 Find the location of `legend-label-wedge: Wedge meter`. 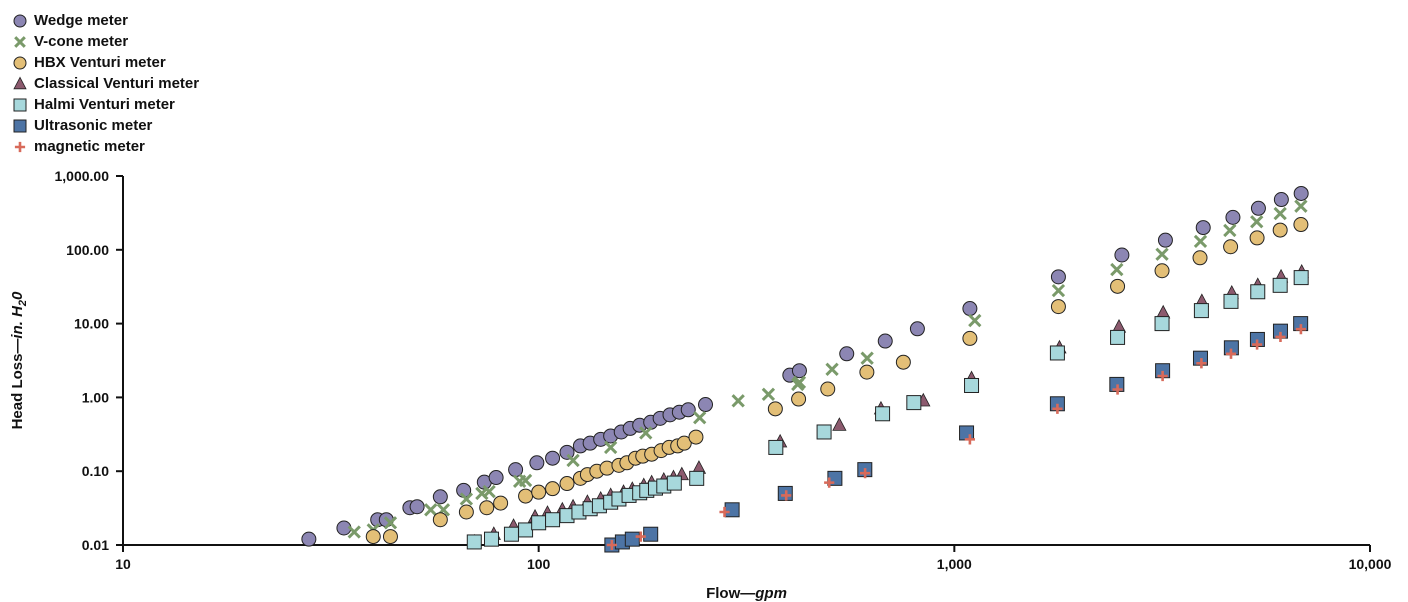

legend-label-wedge: Wedge meter is located at coordinates (81, 20).